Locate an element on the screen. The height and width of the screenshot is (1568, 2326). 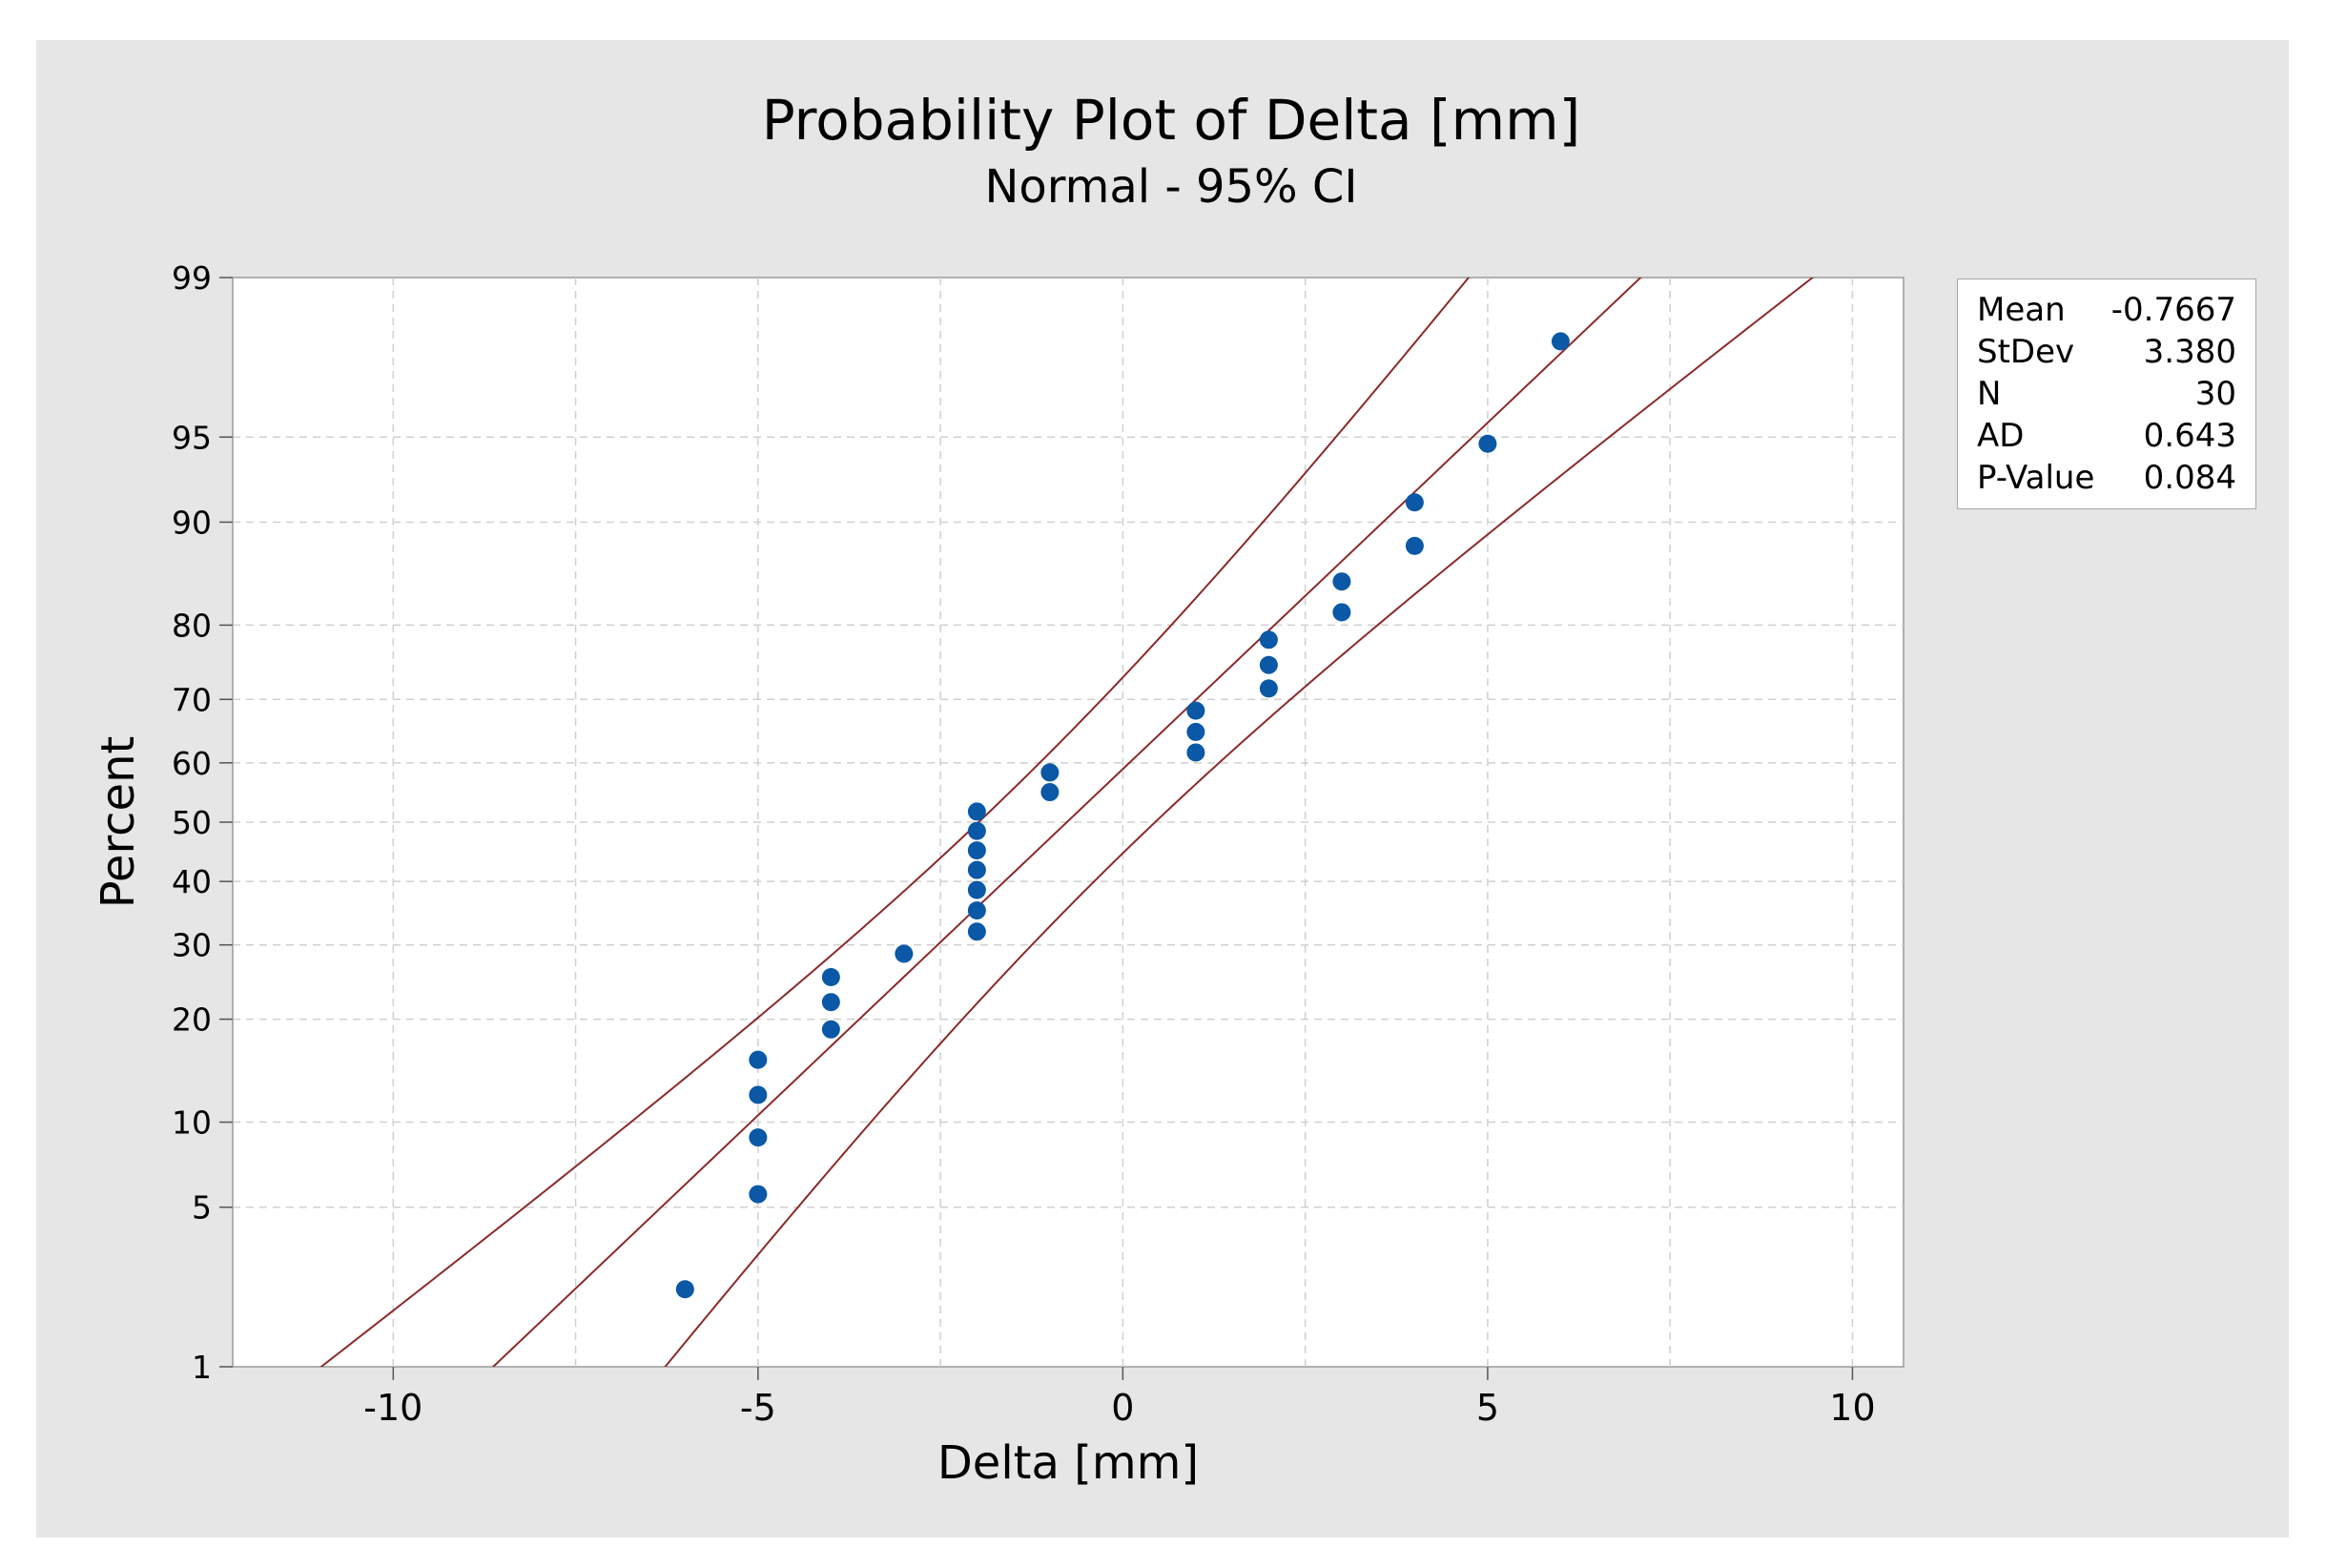
x-tick-label: 10 is located at coordinates (1852, 1408).